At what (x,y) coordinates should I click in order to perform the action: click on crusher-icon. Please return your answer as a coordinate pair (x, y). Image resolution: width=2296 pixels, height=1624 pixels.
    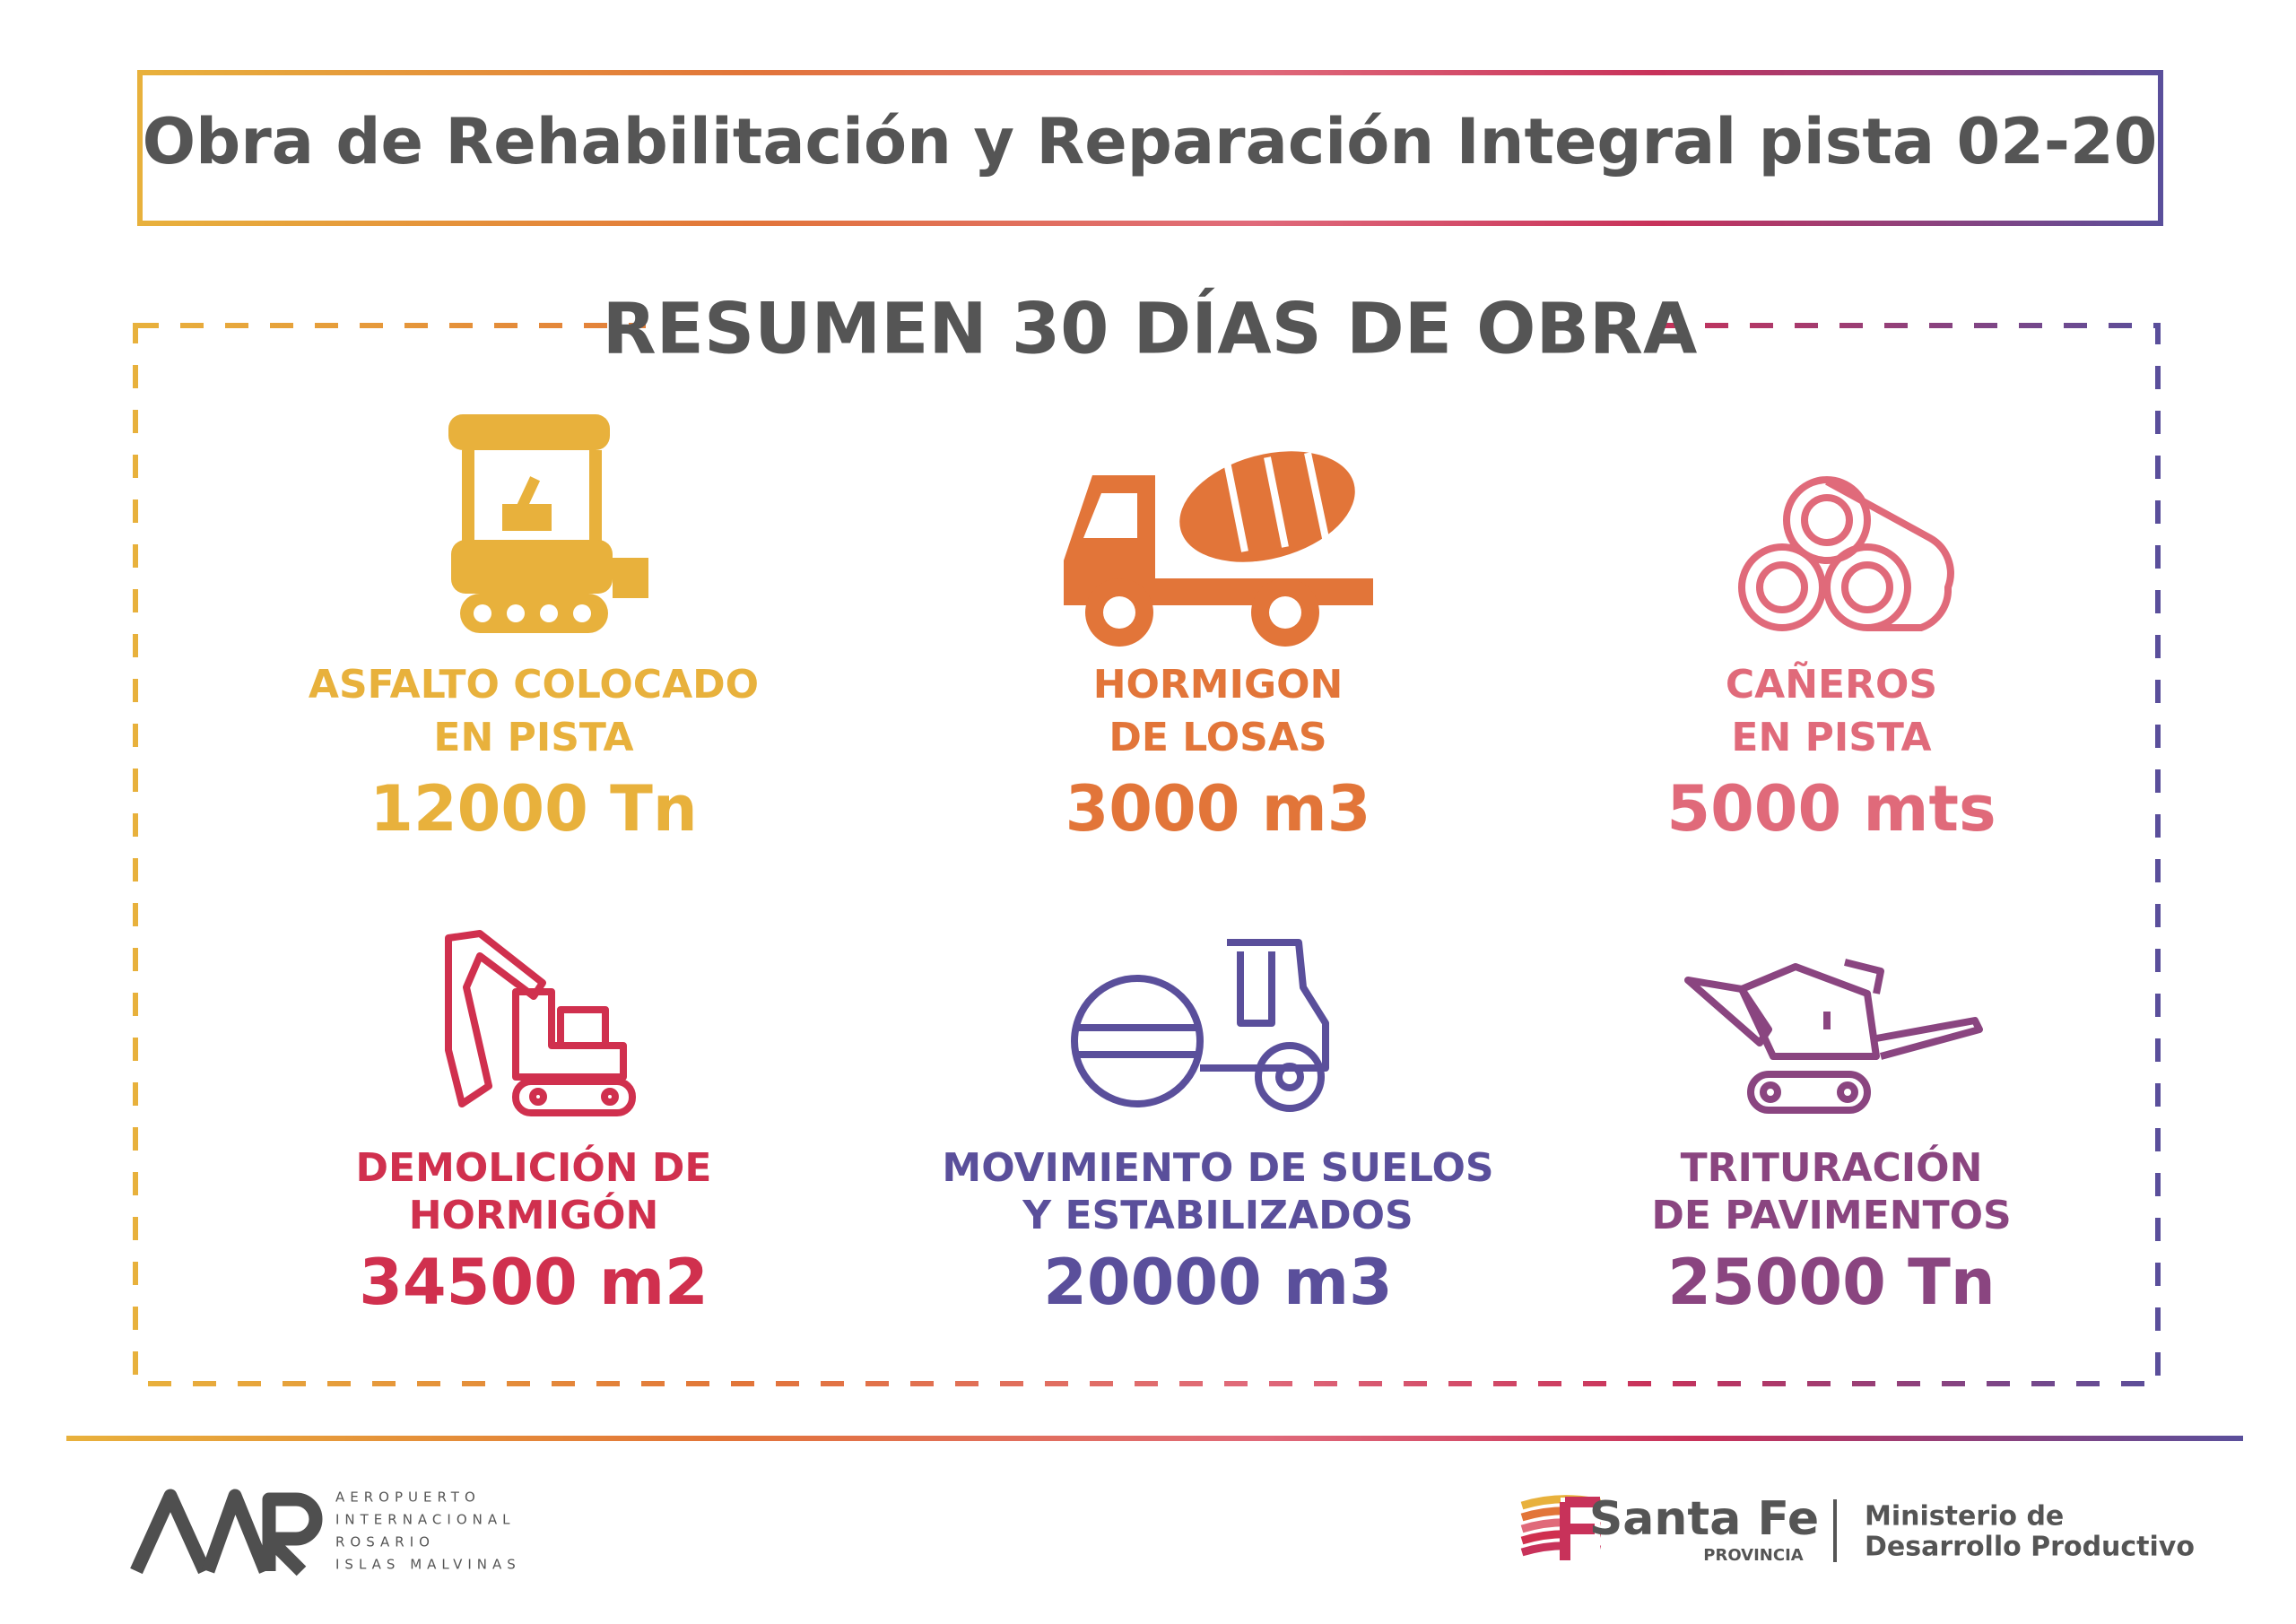
    Looking at the image, I should click on (1833, 1036).